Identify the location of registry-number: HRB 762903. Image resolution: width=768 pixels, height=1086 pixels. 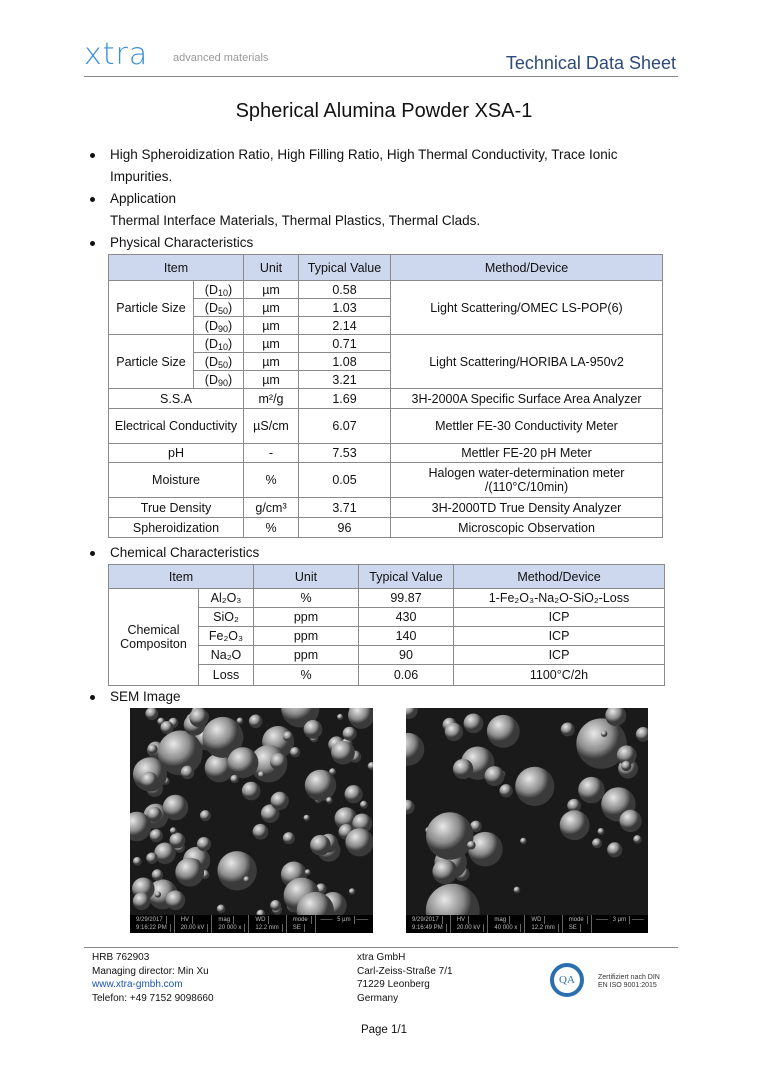
(121, 957).